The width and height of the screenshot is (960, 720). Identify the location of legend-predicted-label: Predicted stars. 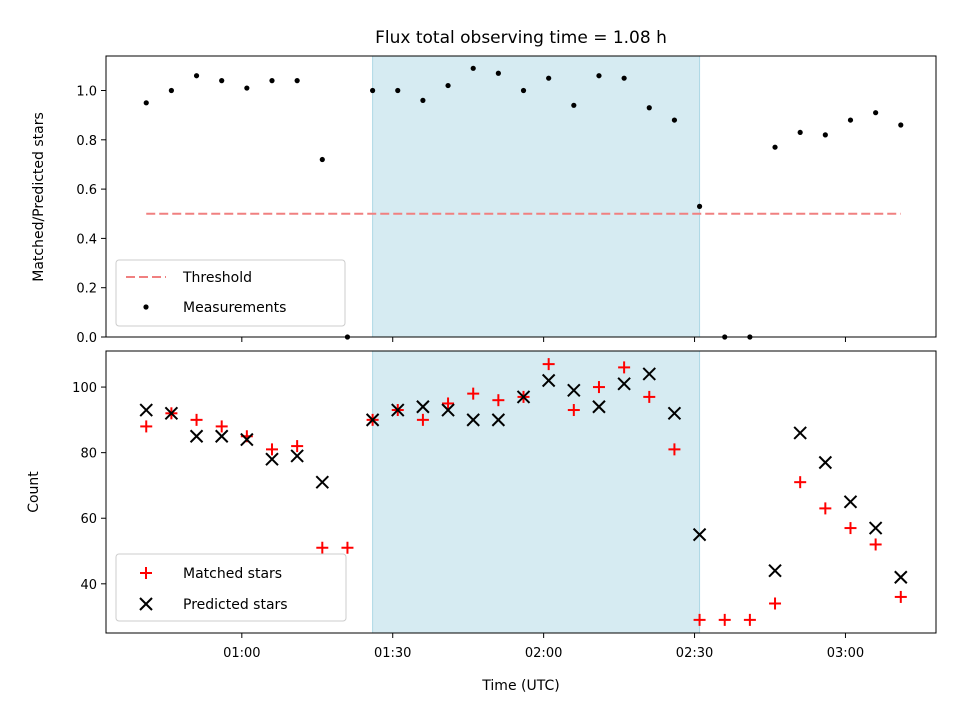
(235, 605).